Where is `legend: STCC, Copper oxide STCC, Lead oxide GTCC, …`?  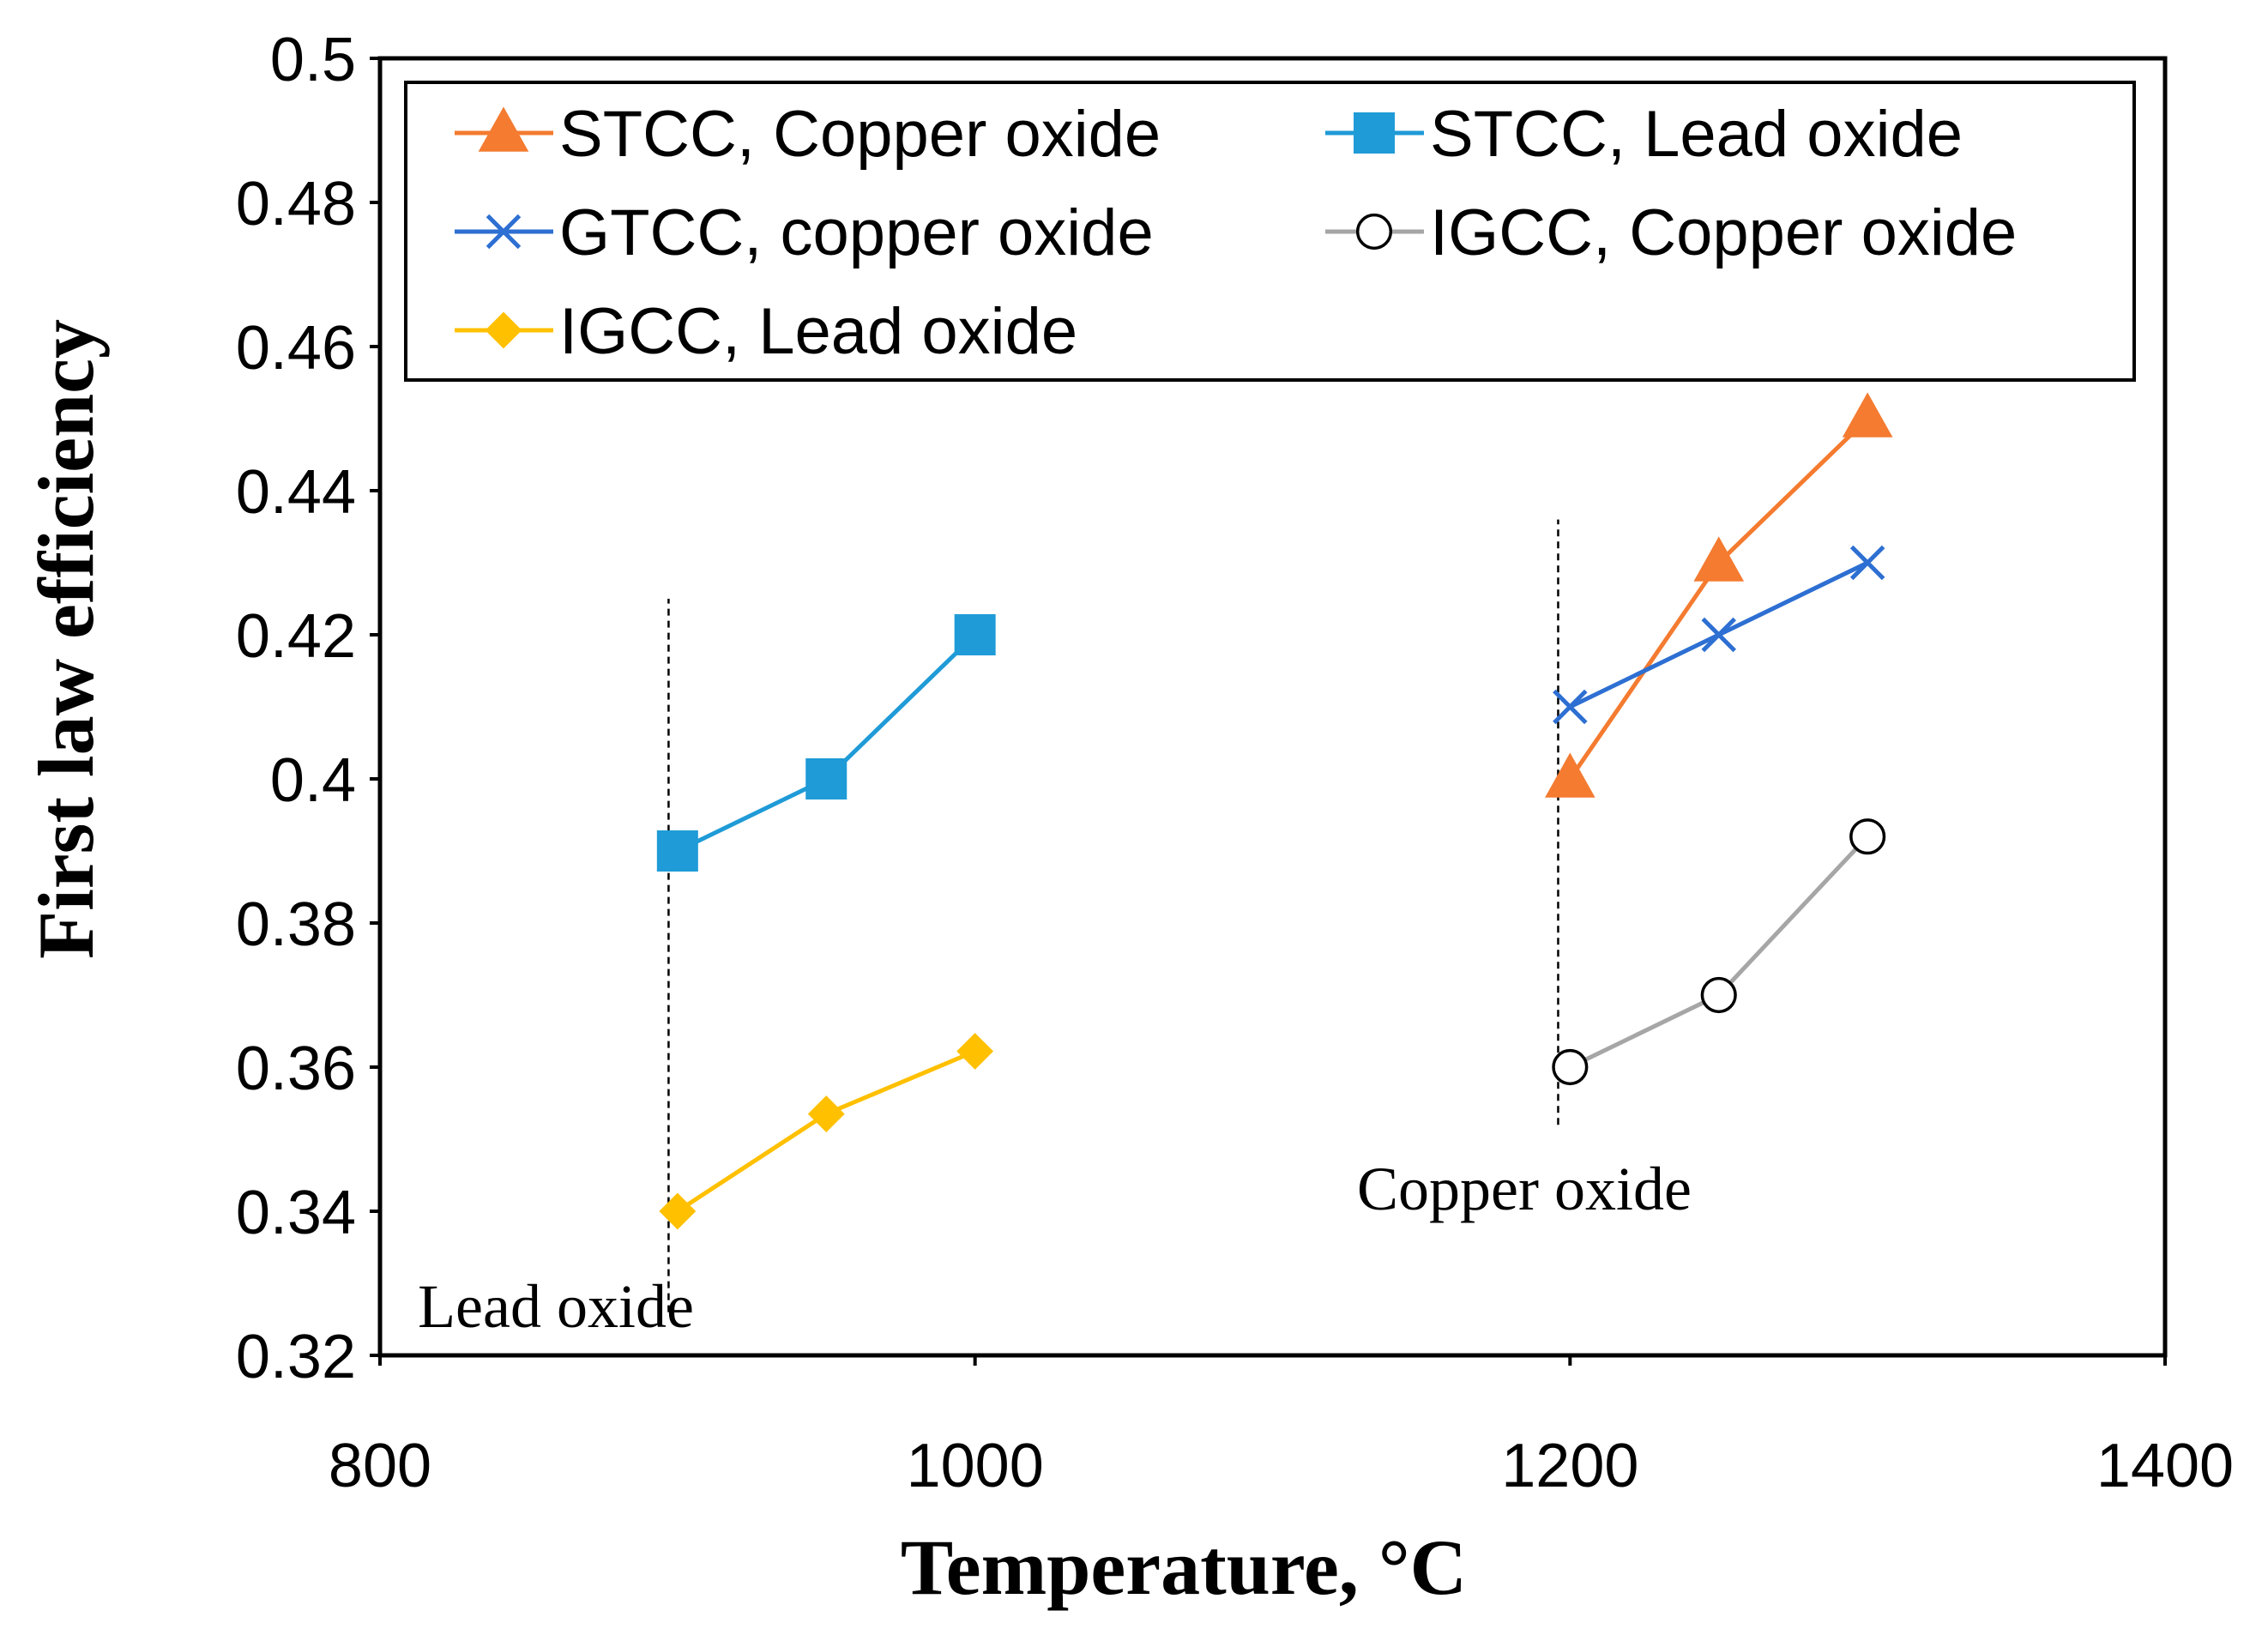 legend: STCC, Copper oxide STCC, Lead oxide GTCC, … is located at coordinates (1270, 231).